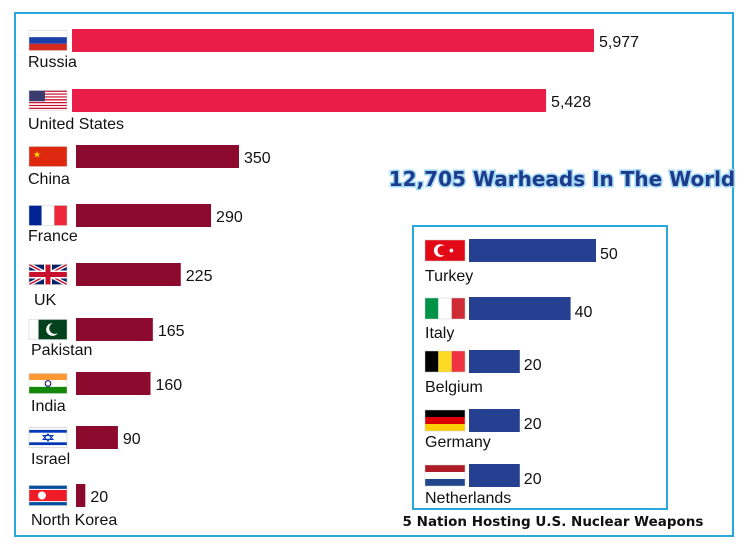 Image resolution: width=750 pixels, height=547 pixels. Describe the element at coordinates (445, 361) in the screenshot. I see `flag-belgium-icon` at that location.